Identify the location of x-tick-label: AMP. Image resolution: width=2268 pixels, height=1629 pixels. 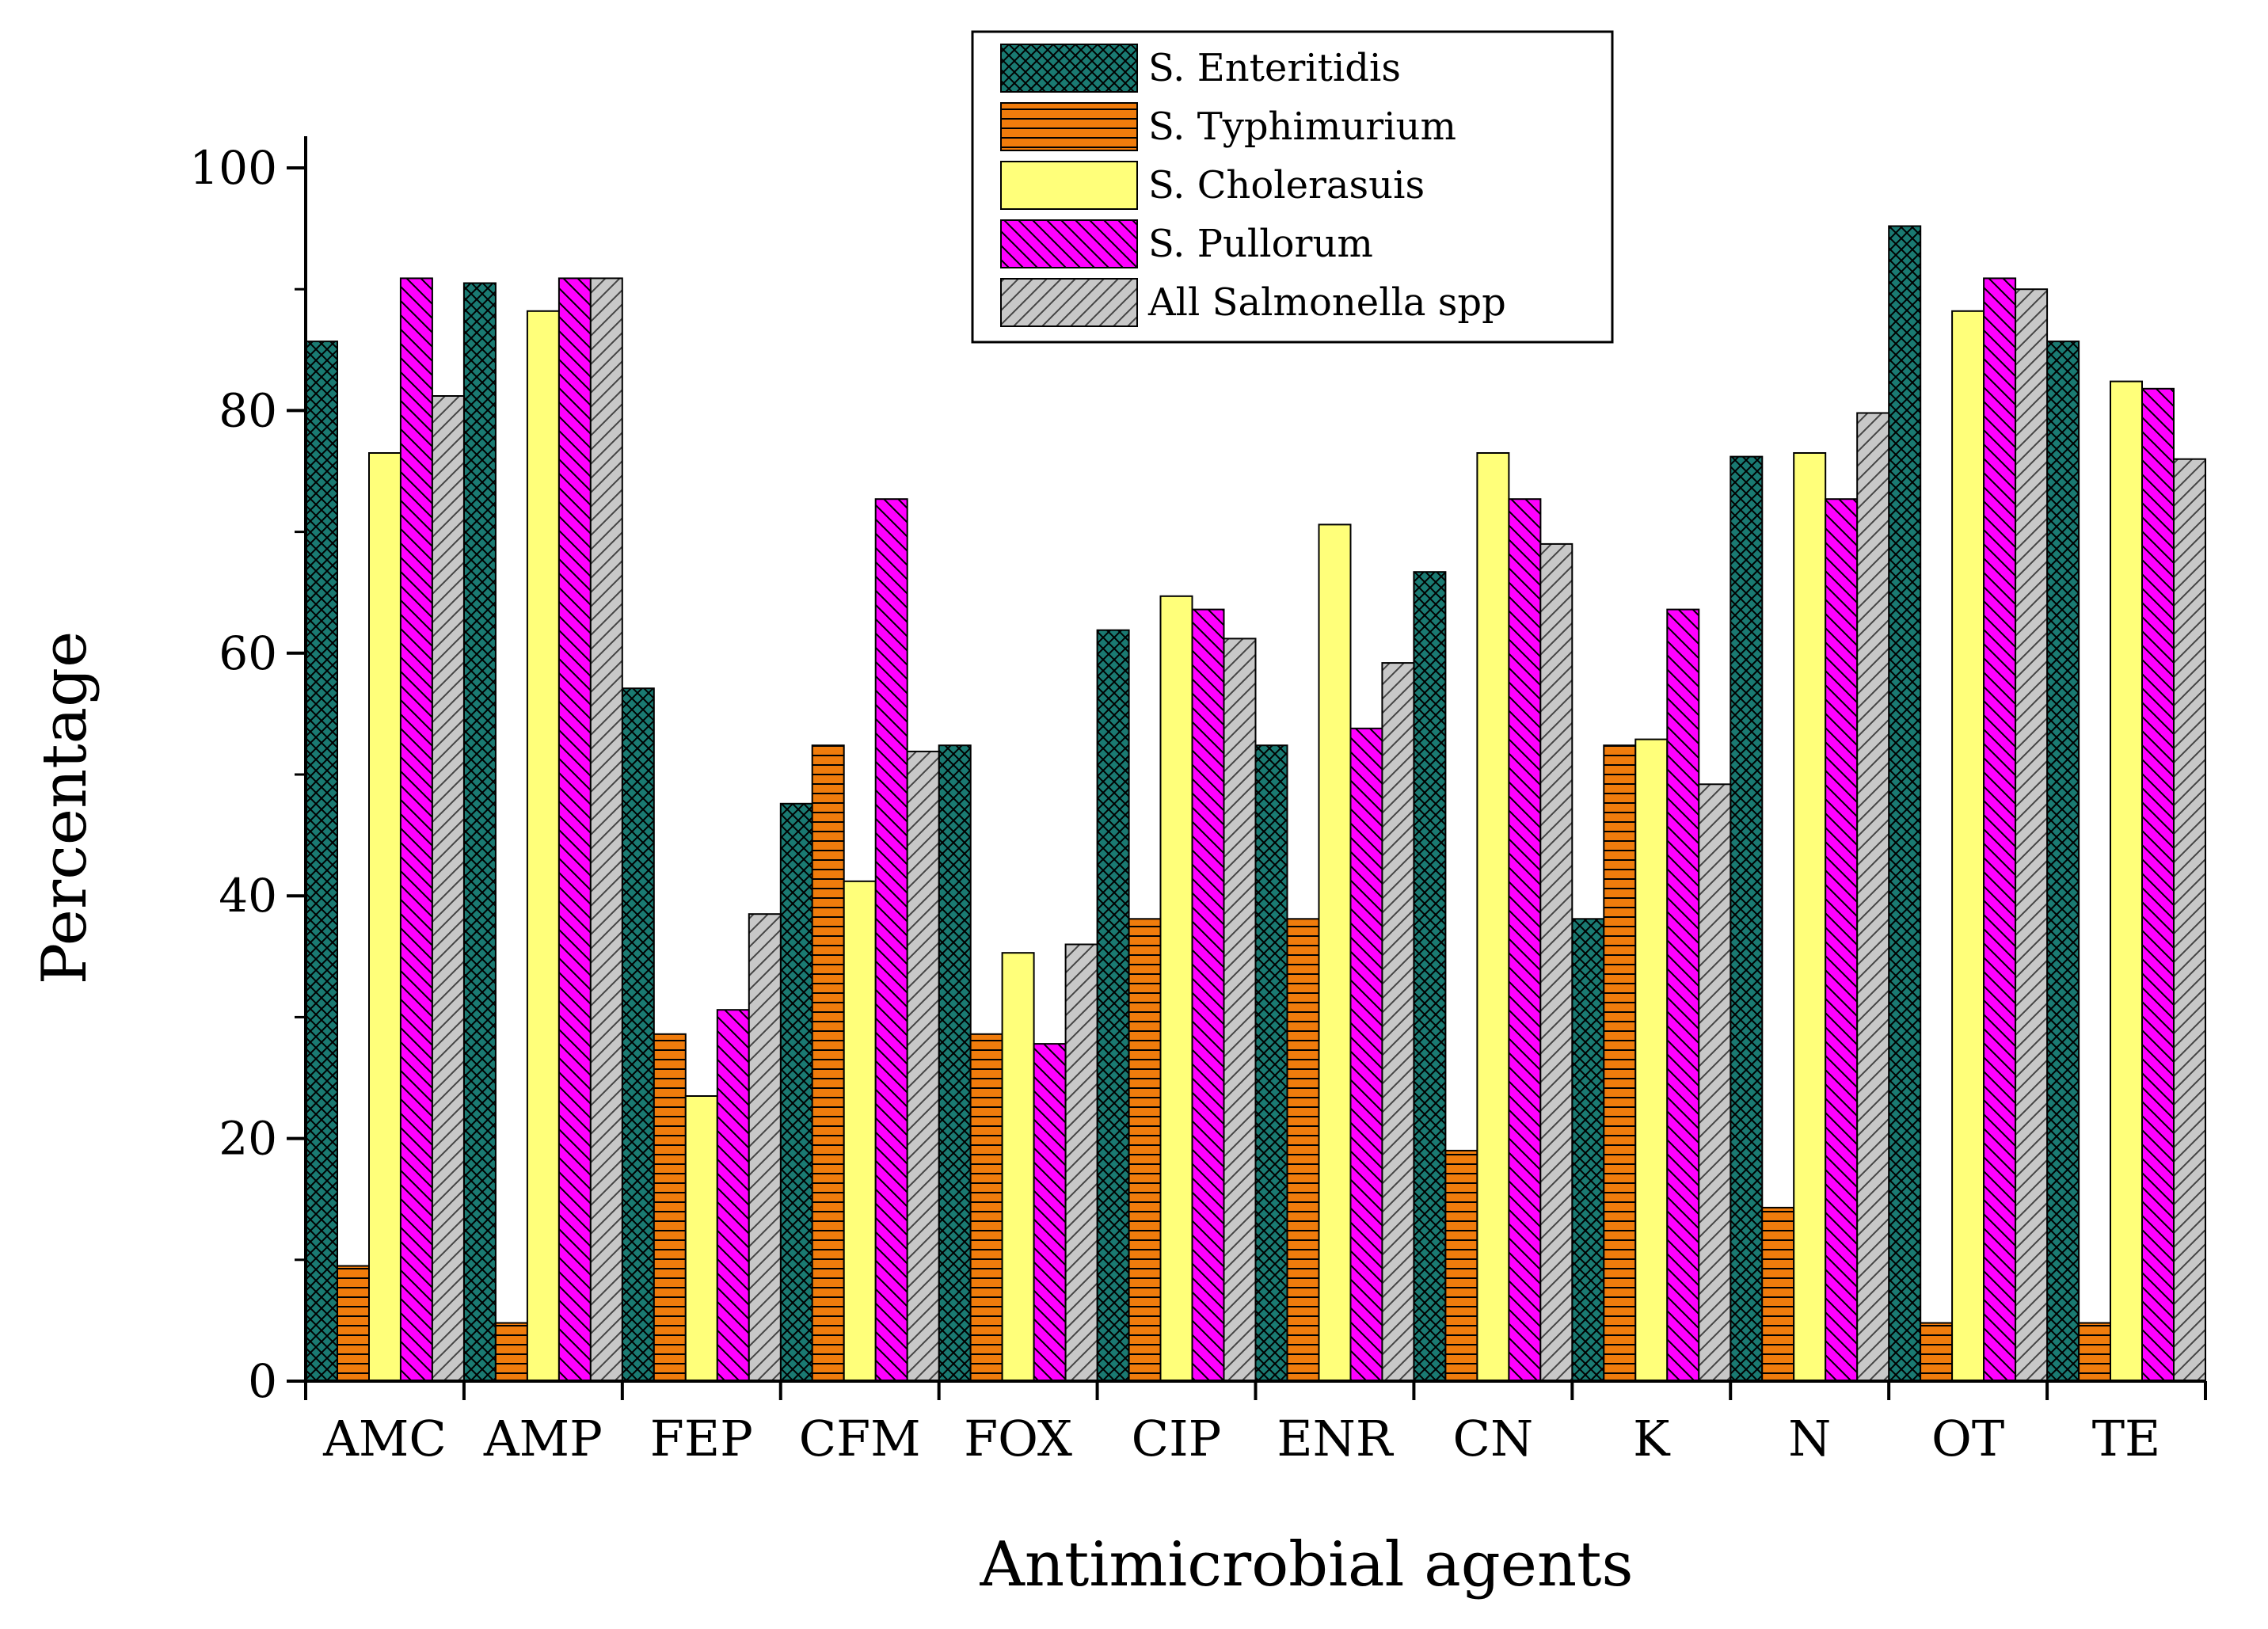
(543, 1439).